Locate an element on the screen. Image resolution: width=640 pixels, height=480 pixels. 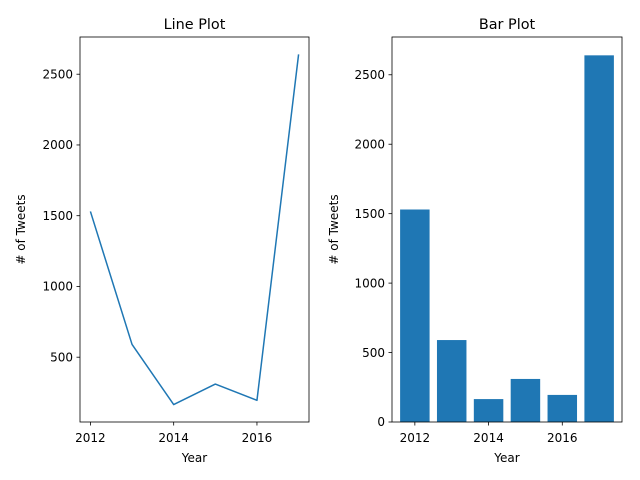
line-plot-y-tick-label: 2500 is located at coordinates (57, 74).